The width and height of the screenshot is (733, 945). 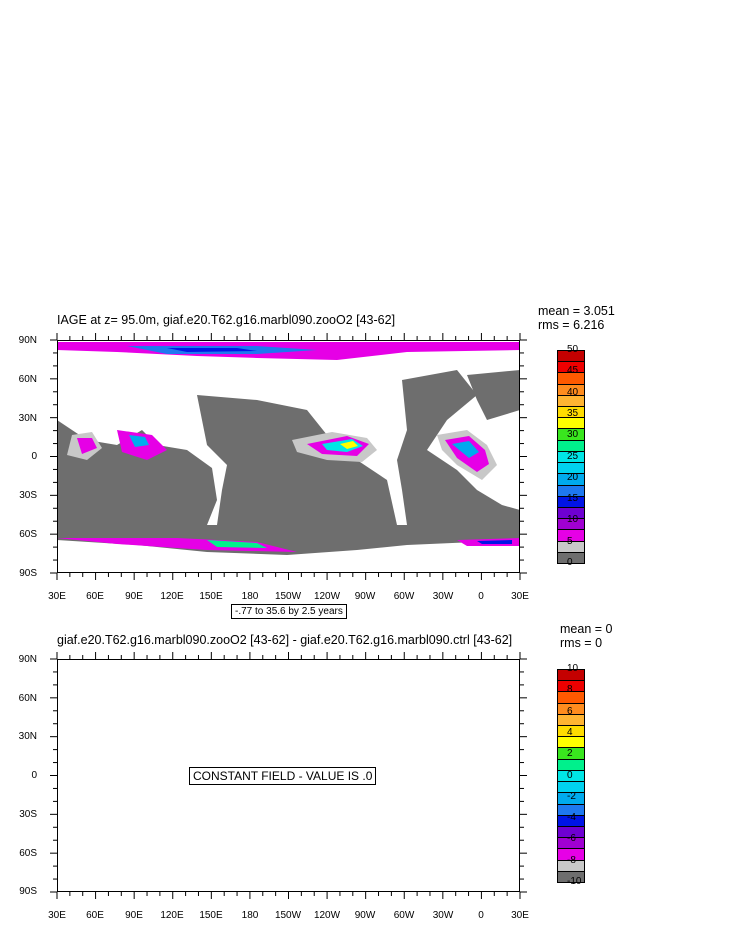 What do you see at coordinates (34, 775) in the screenshot?
I see `bottom-lat-label: 0` at bounding box center [34, 775].